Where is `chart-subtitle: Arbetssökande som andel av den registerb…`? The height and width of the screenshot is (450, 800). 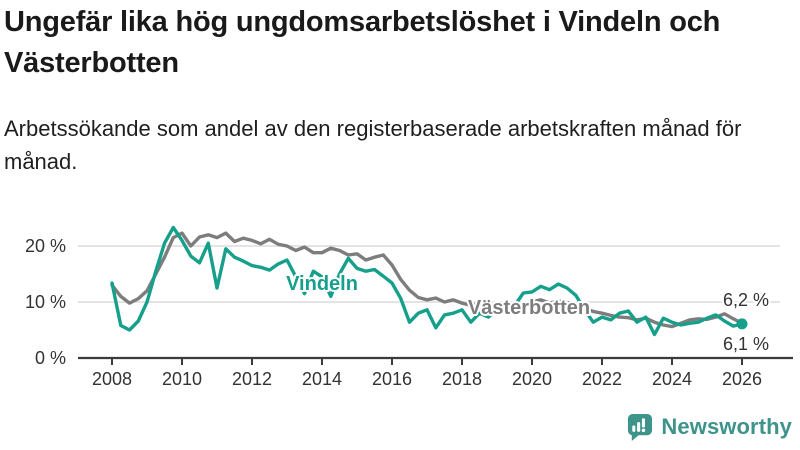 chart-subtitle: Arbetssökande som andel av den registerb… is located at coordinates (373, 145).